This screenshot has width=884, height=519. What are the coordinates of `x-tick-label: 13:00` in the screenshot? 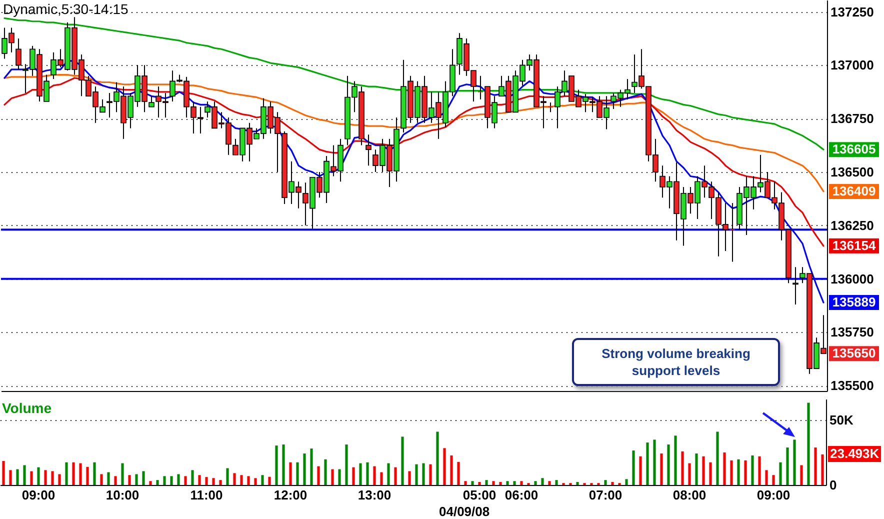 It's located at (375, 495).